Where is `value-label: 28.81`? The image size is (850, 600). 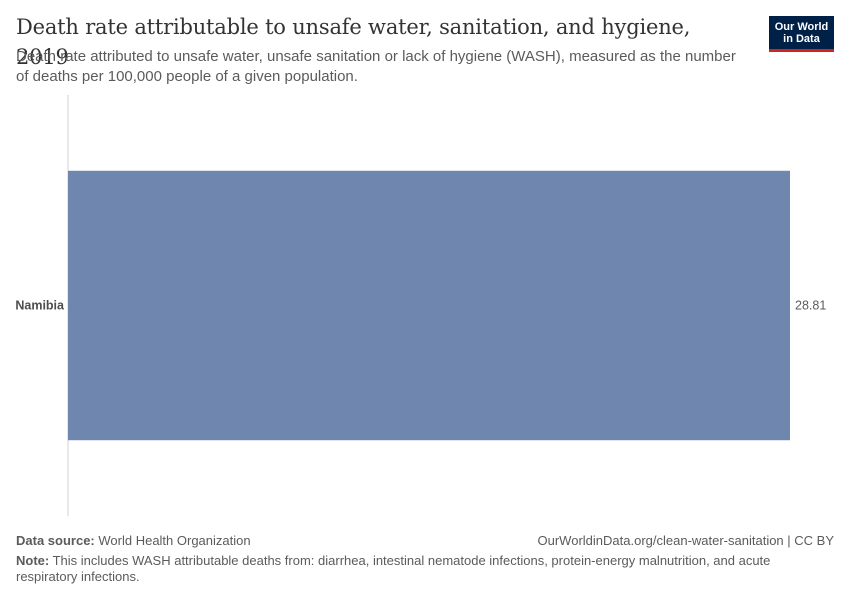
value-label: 28.81 is located at coordinates (810, 306).